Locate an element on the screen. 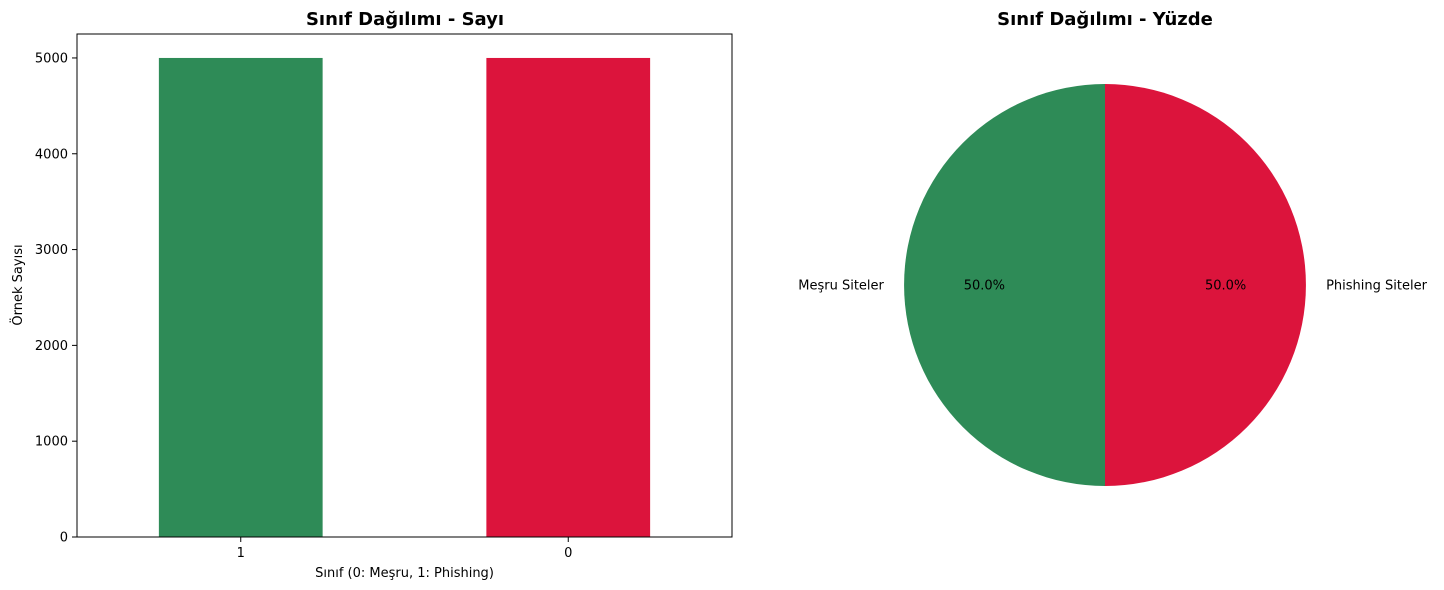 The image size is (1444, 590). bar-y-ticks: 0 1000 2000 3000 4000 5000 is located at coordinates (56, 298).